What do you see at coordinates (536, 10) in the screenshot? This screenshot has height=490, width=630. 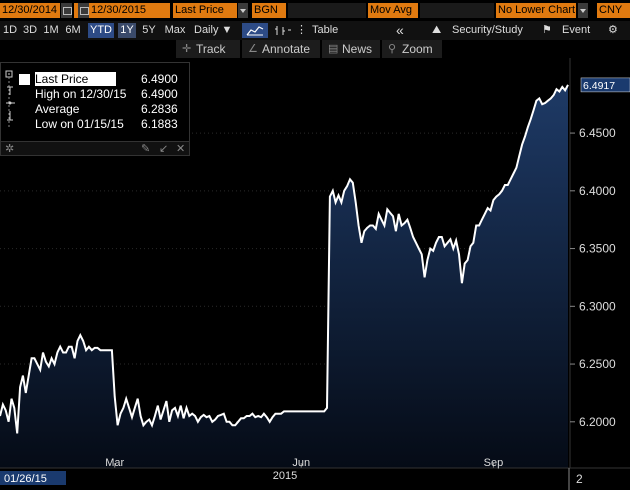 I see `lower-chart-field: No Lower Chart` at bounding box center [536, 10].